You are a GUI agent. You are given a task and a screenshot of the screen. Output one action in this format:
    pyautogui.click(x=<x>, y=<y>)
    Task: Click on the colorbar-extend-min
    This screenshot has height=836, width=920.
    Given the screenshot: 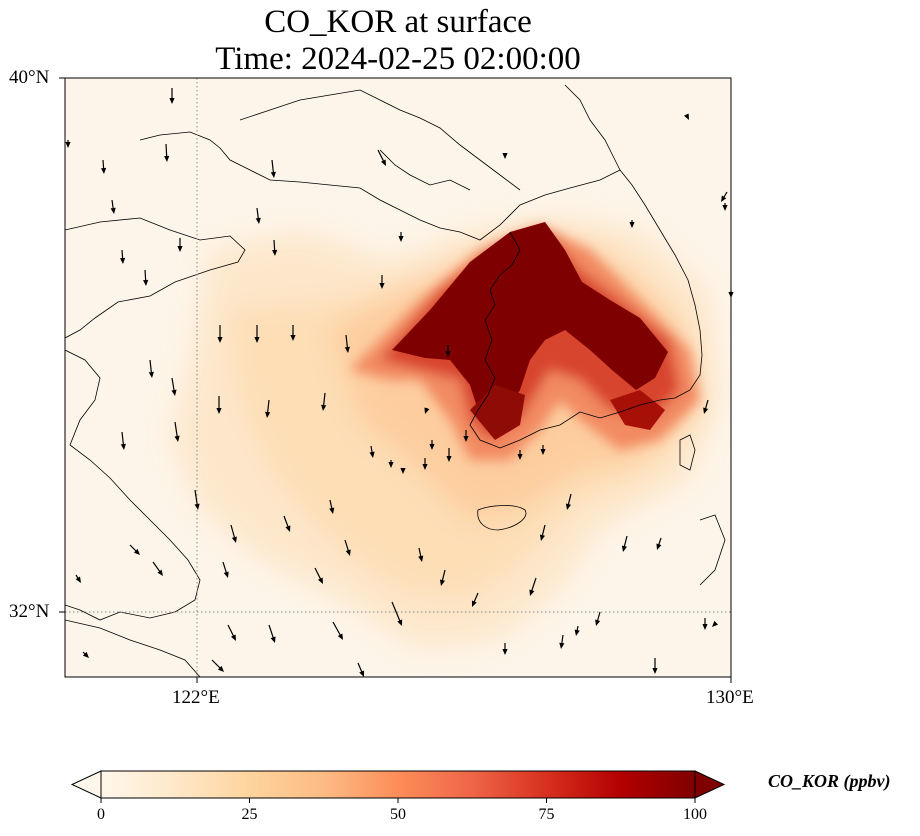 What is the action you would take?
    pyautogui.click(x=86, y=784)
    